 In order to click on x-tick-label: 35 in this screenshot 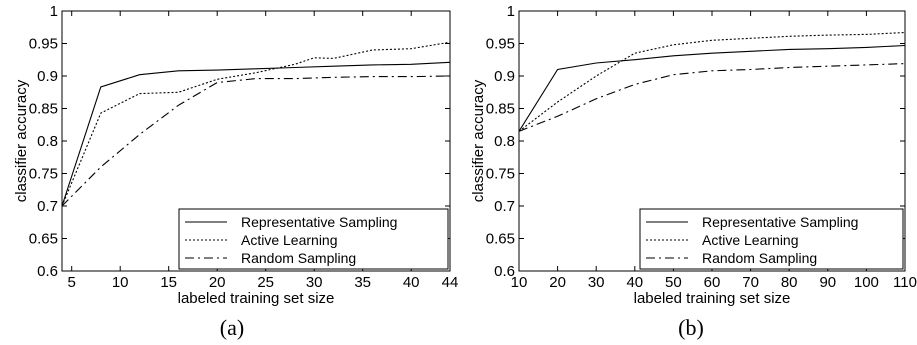, I will do `click(362, 282)`.